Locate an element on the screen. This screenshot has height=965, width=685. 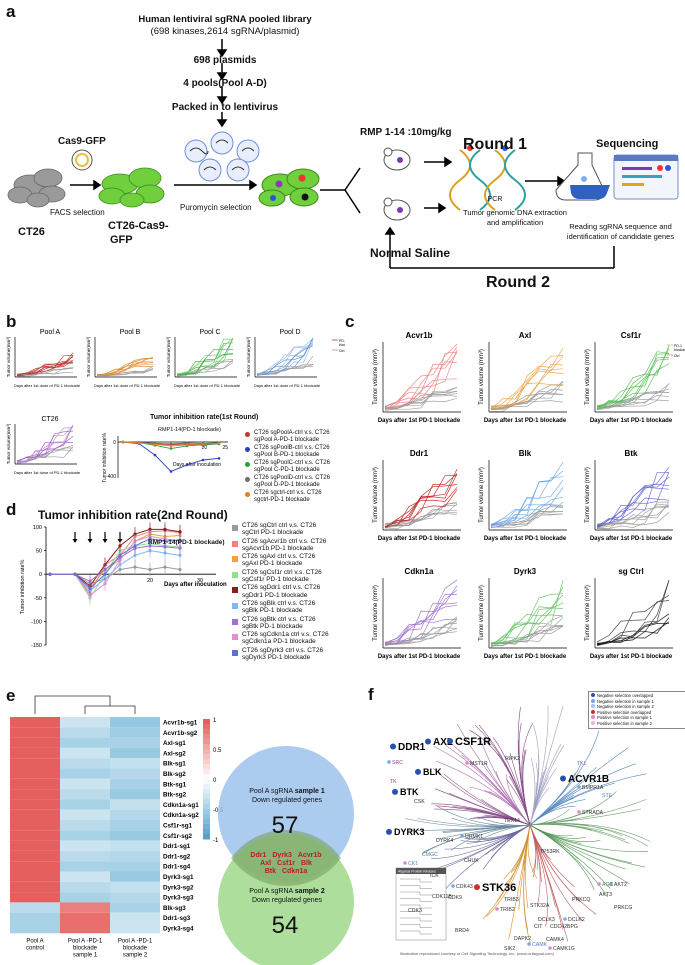
pool-plot-ylabel: Tumor volume(mm³) is located at coordinates (8, 443).